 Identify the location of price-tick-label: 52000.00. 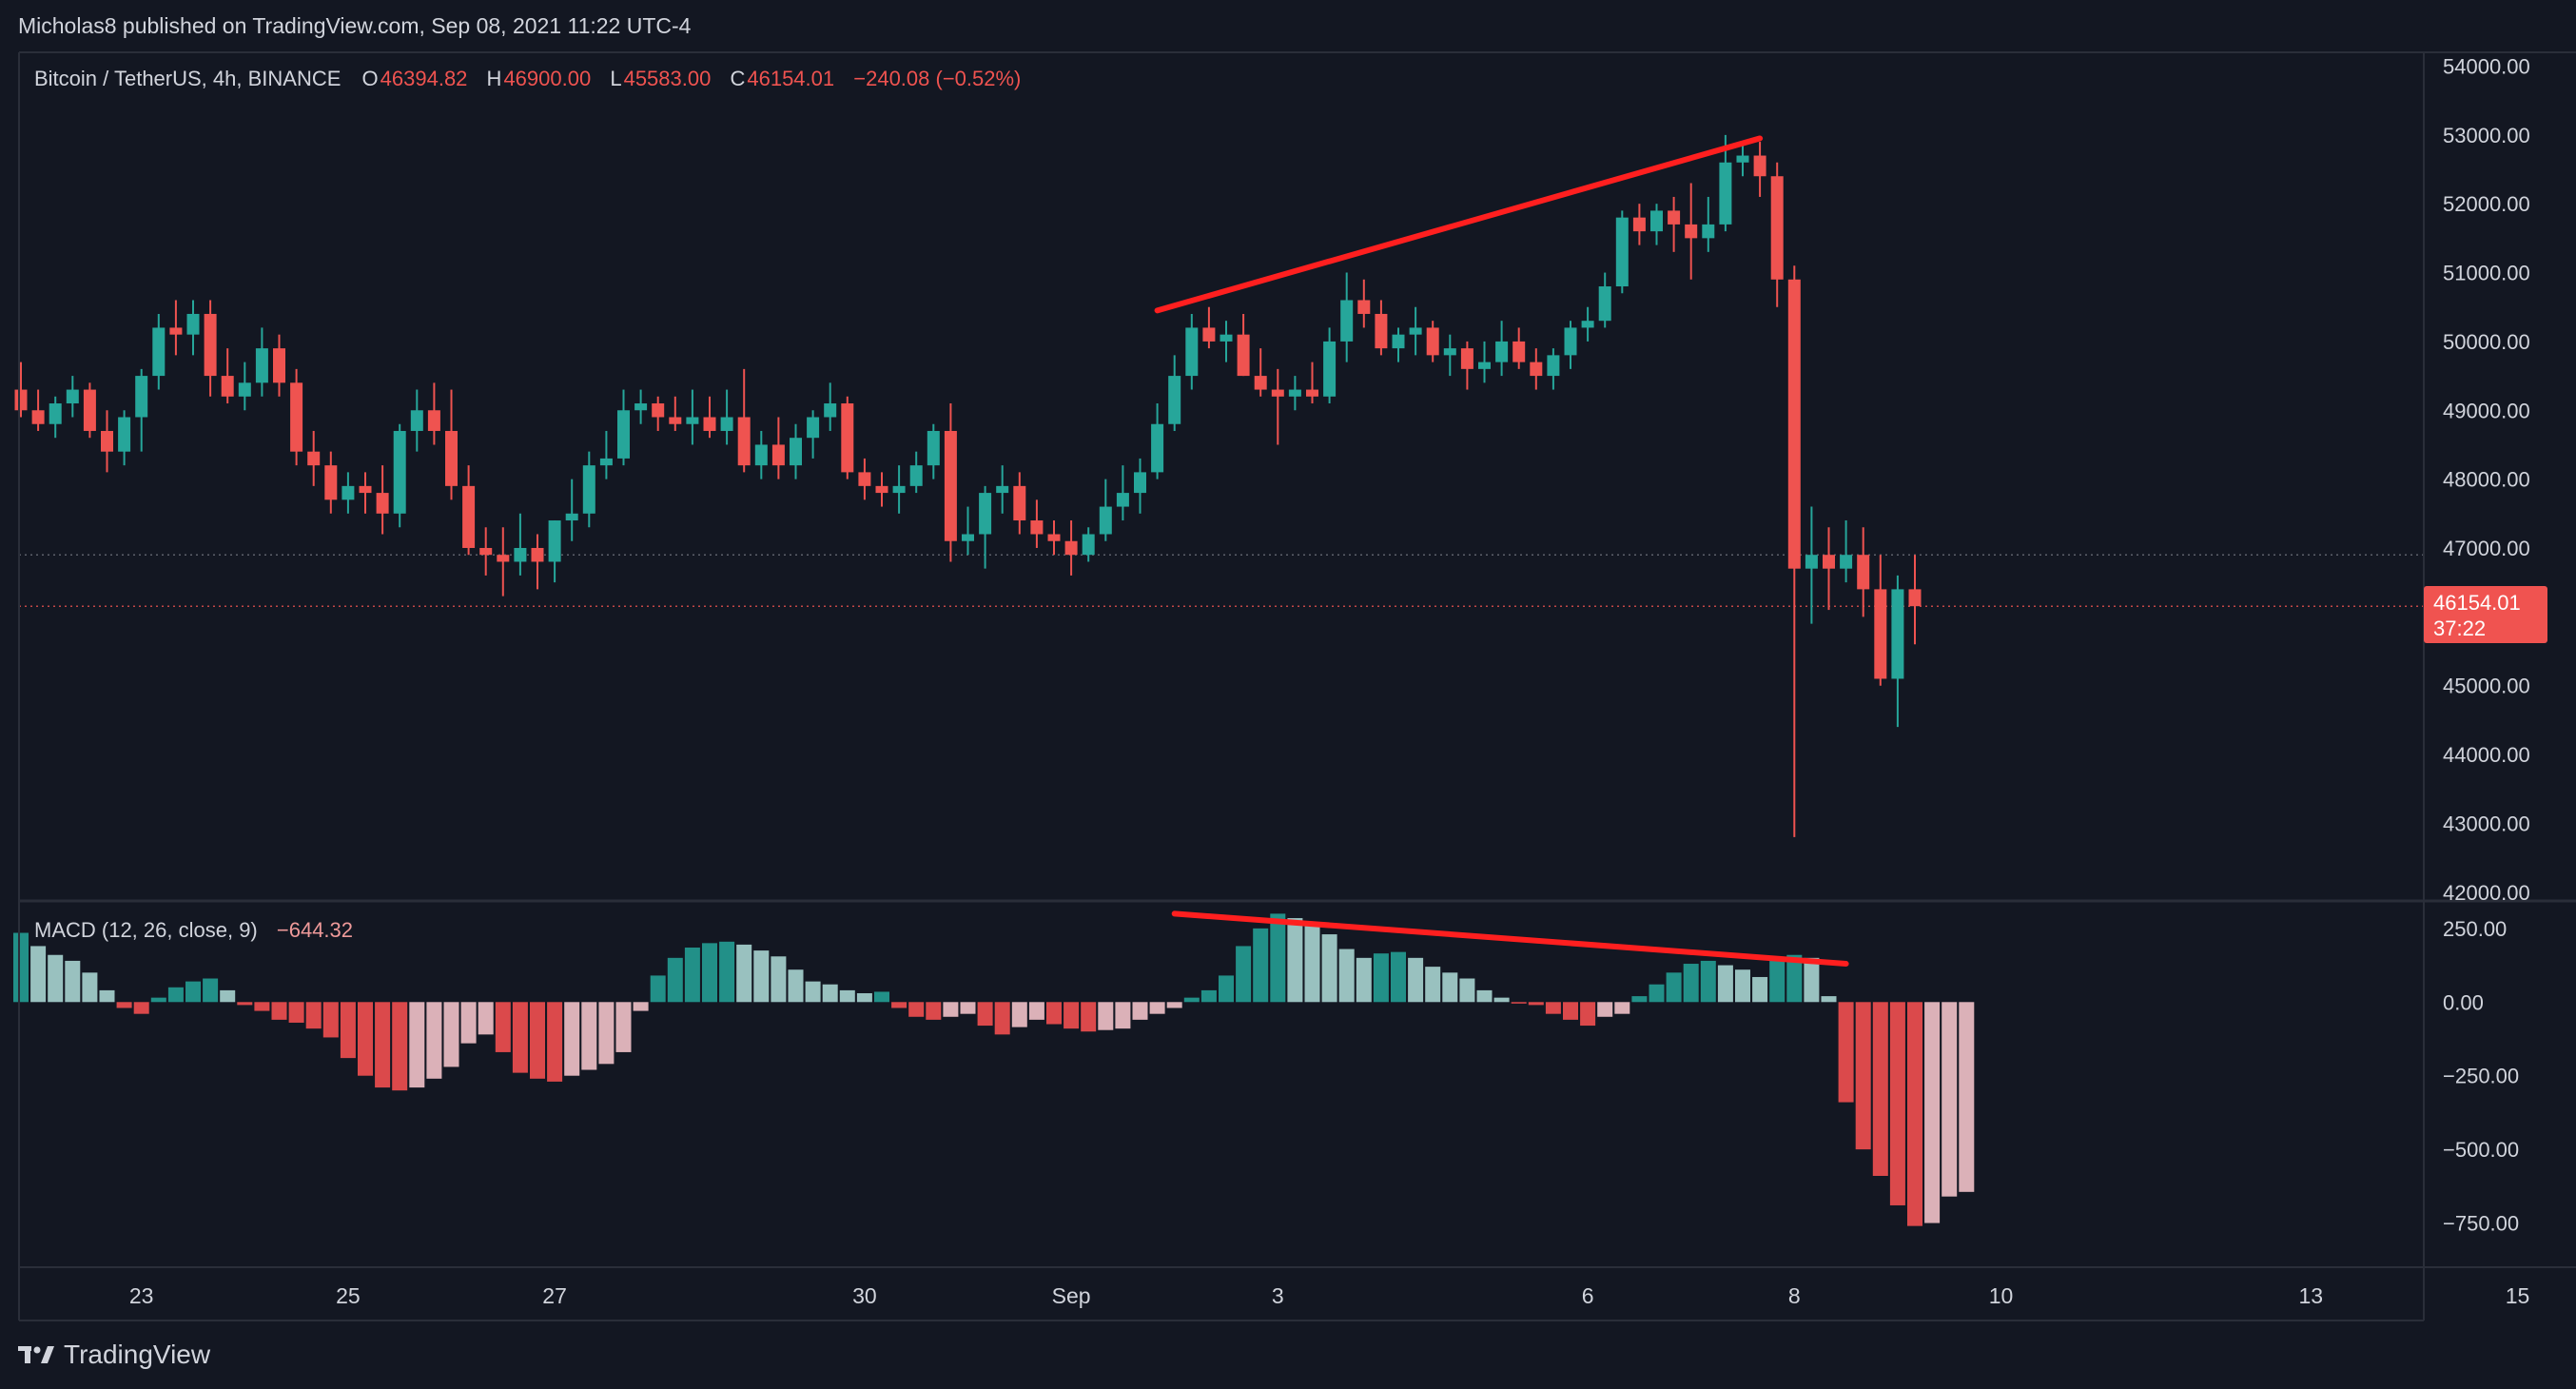
(2486, 204).